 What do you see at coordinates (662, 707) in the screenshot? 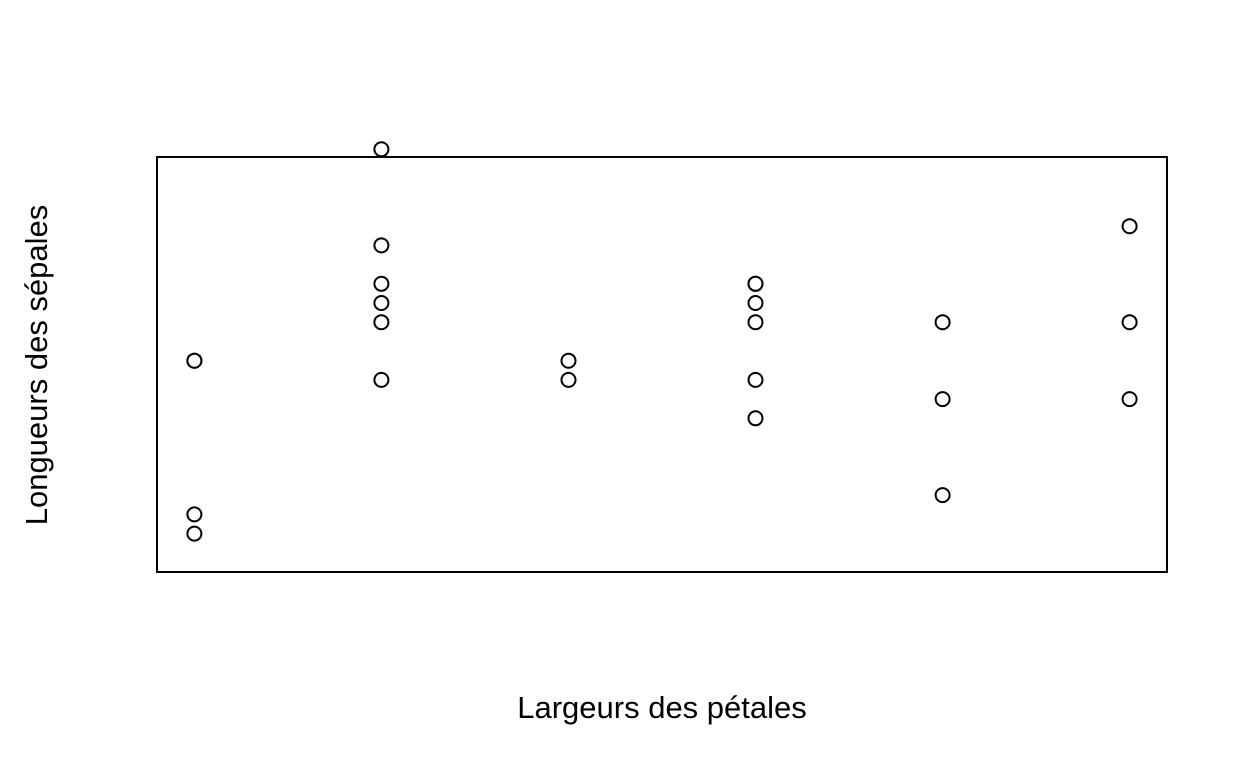
I see `x-axis-label: Largeurs des pétales` at bounding box center [662, 707].